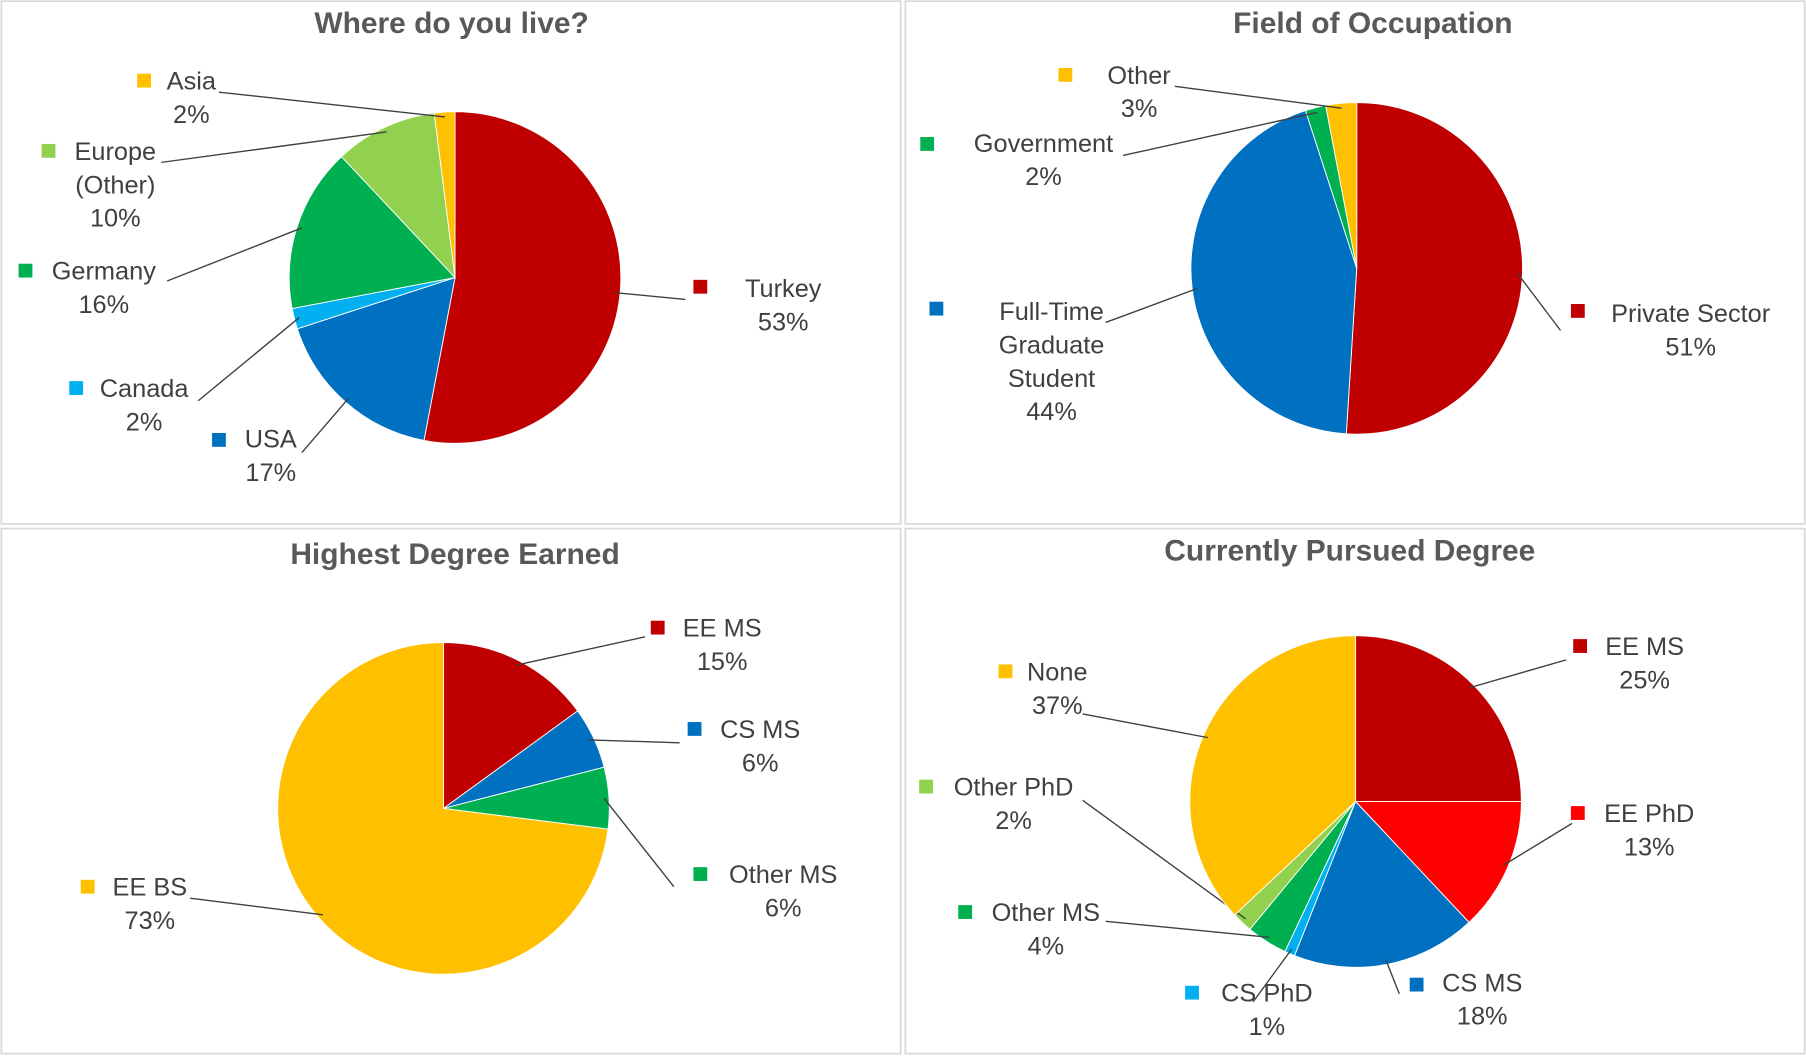 The image size is (1806, 1056). I want to click on value-label: 53%, so click(783, 322).